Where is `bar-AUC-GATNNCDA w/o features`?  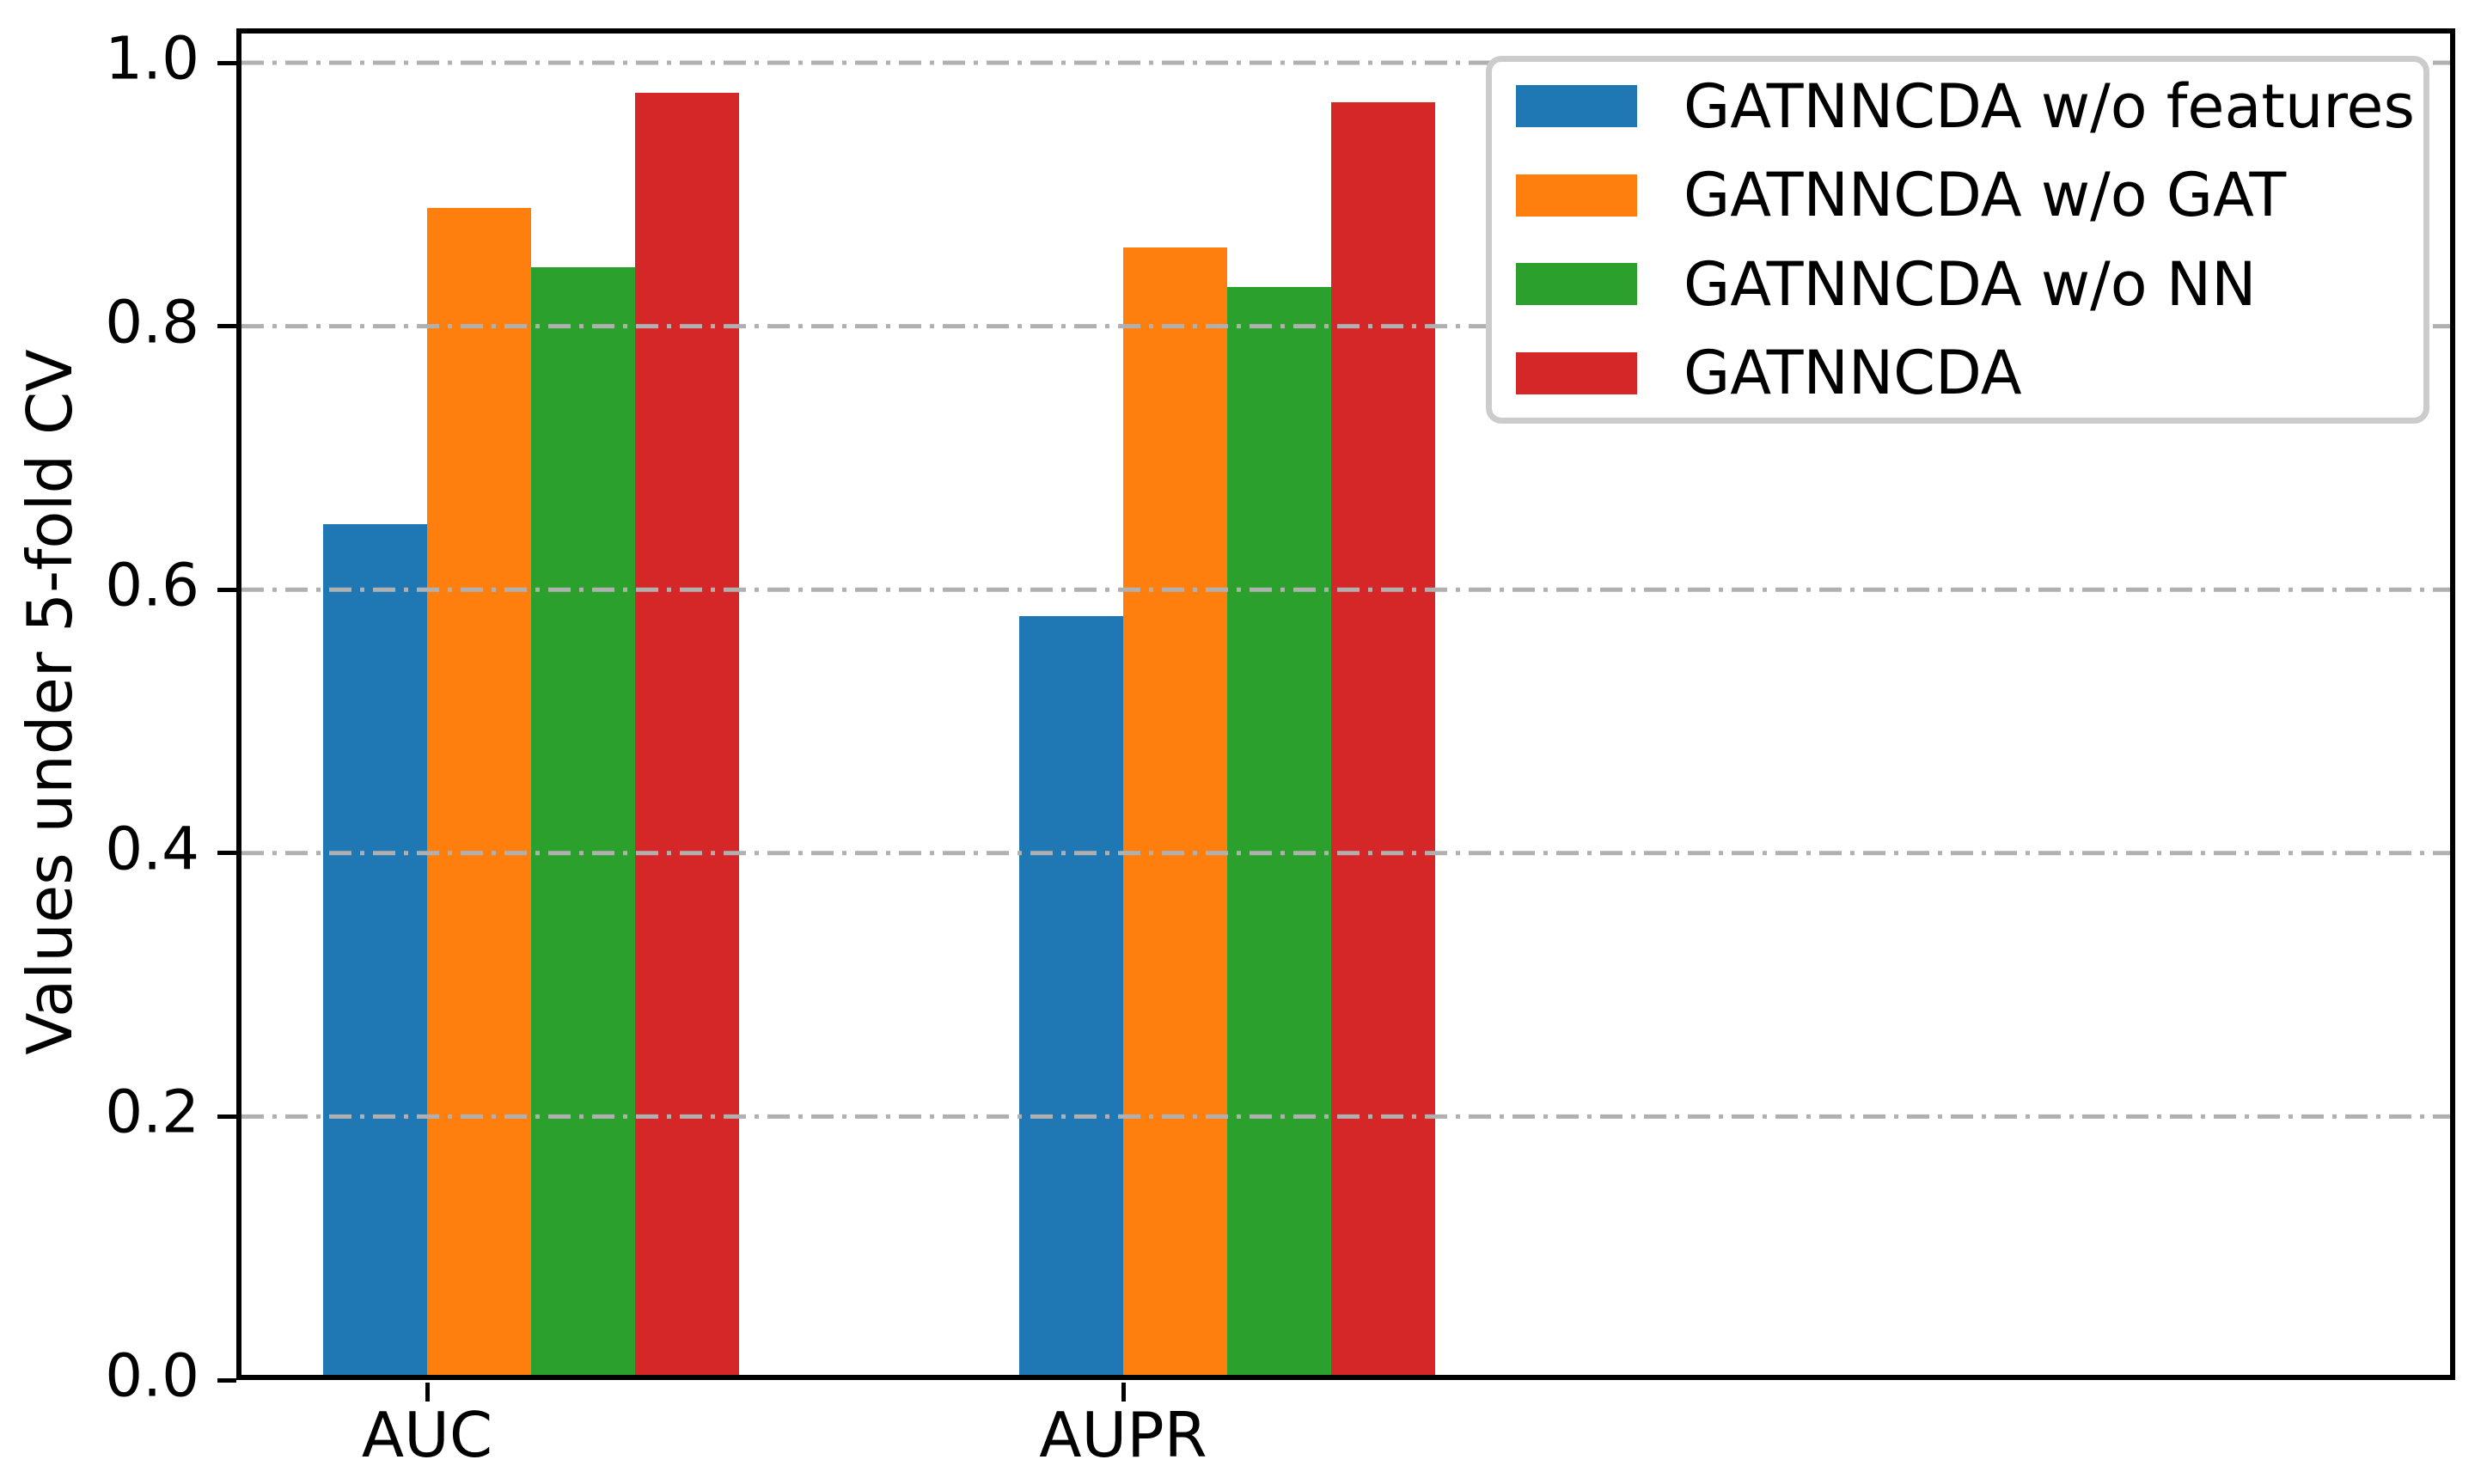
bar-AUC-GATNNCDA w/o features is located at coordinates (375, 949).